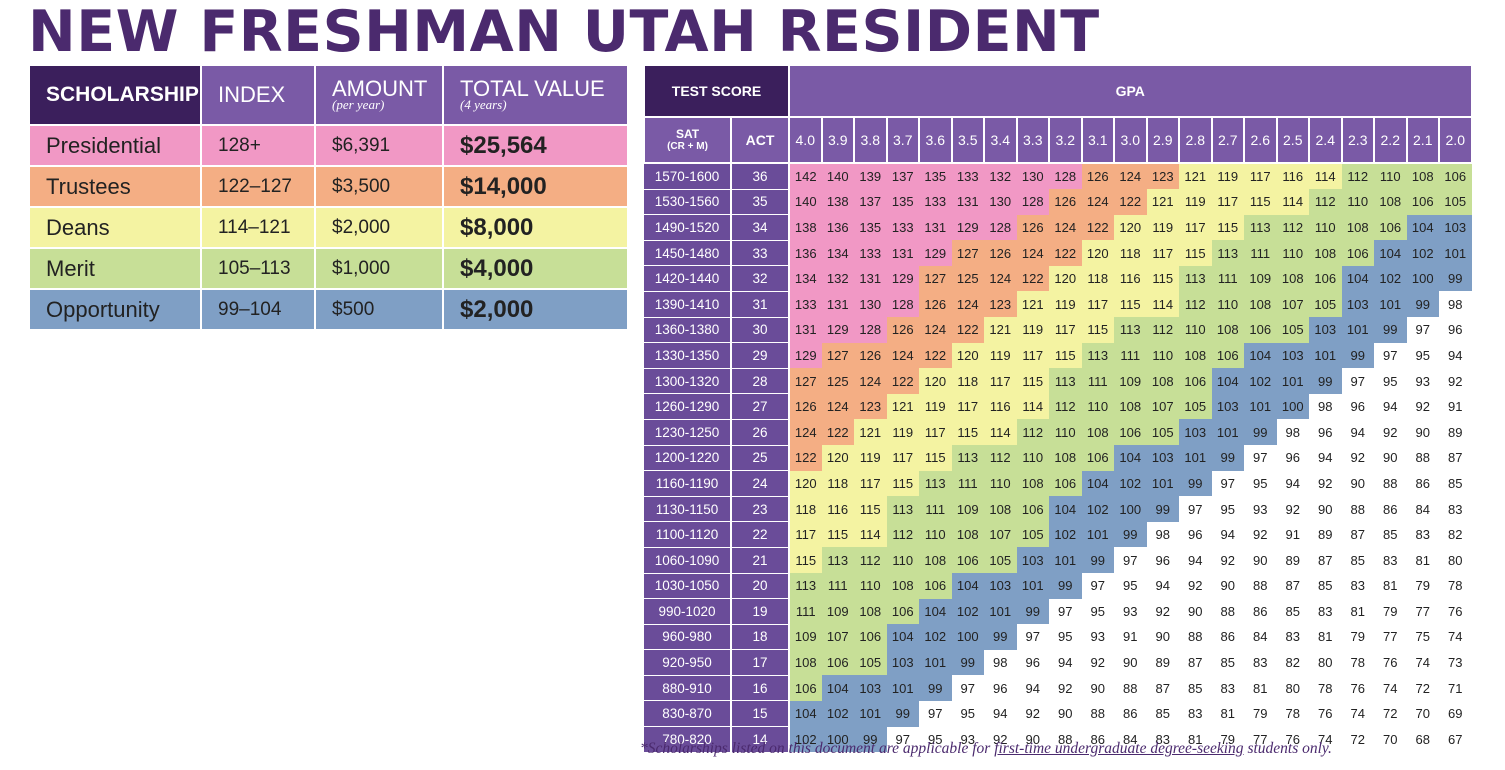 The width and height of the screenshot is (1505, 770). I want to click on index-cell: 80, so click(1455, 560).